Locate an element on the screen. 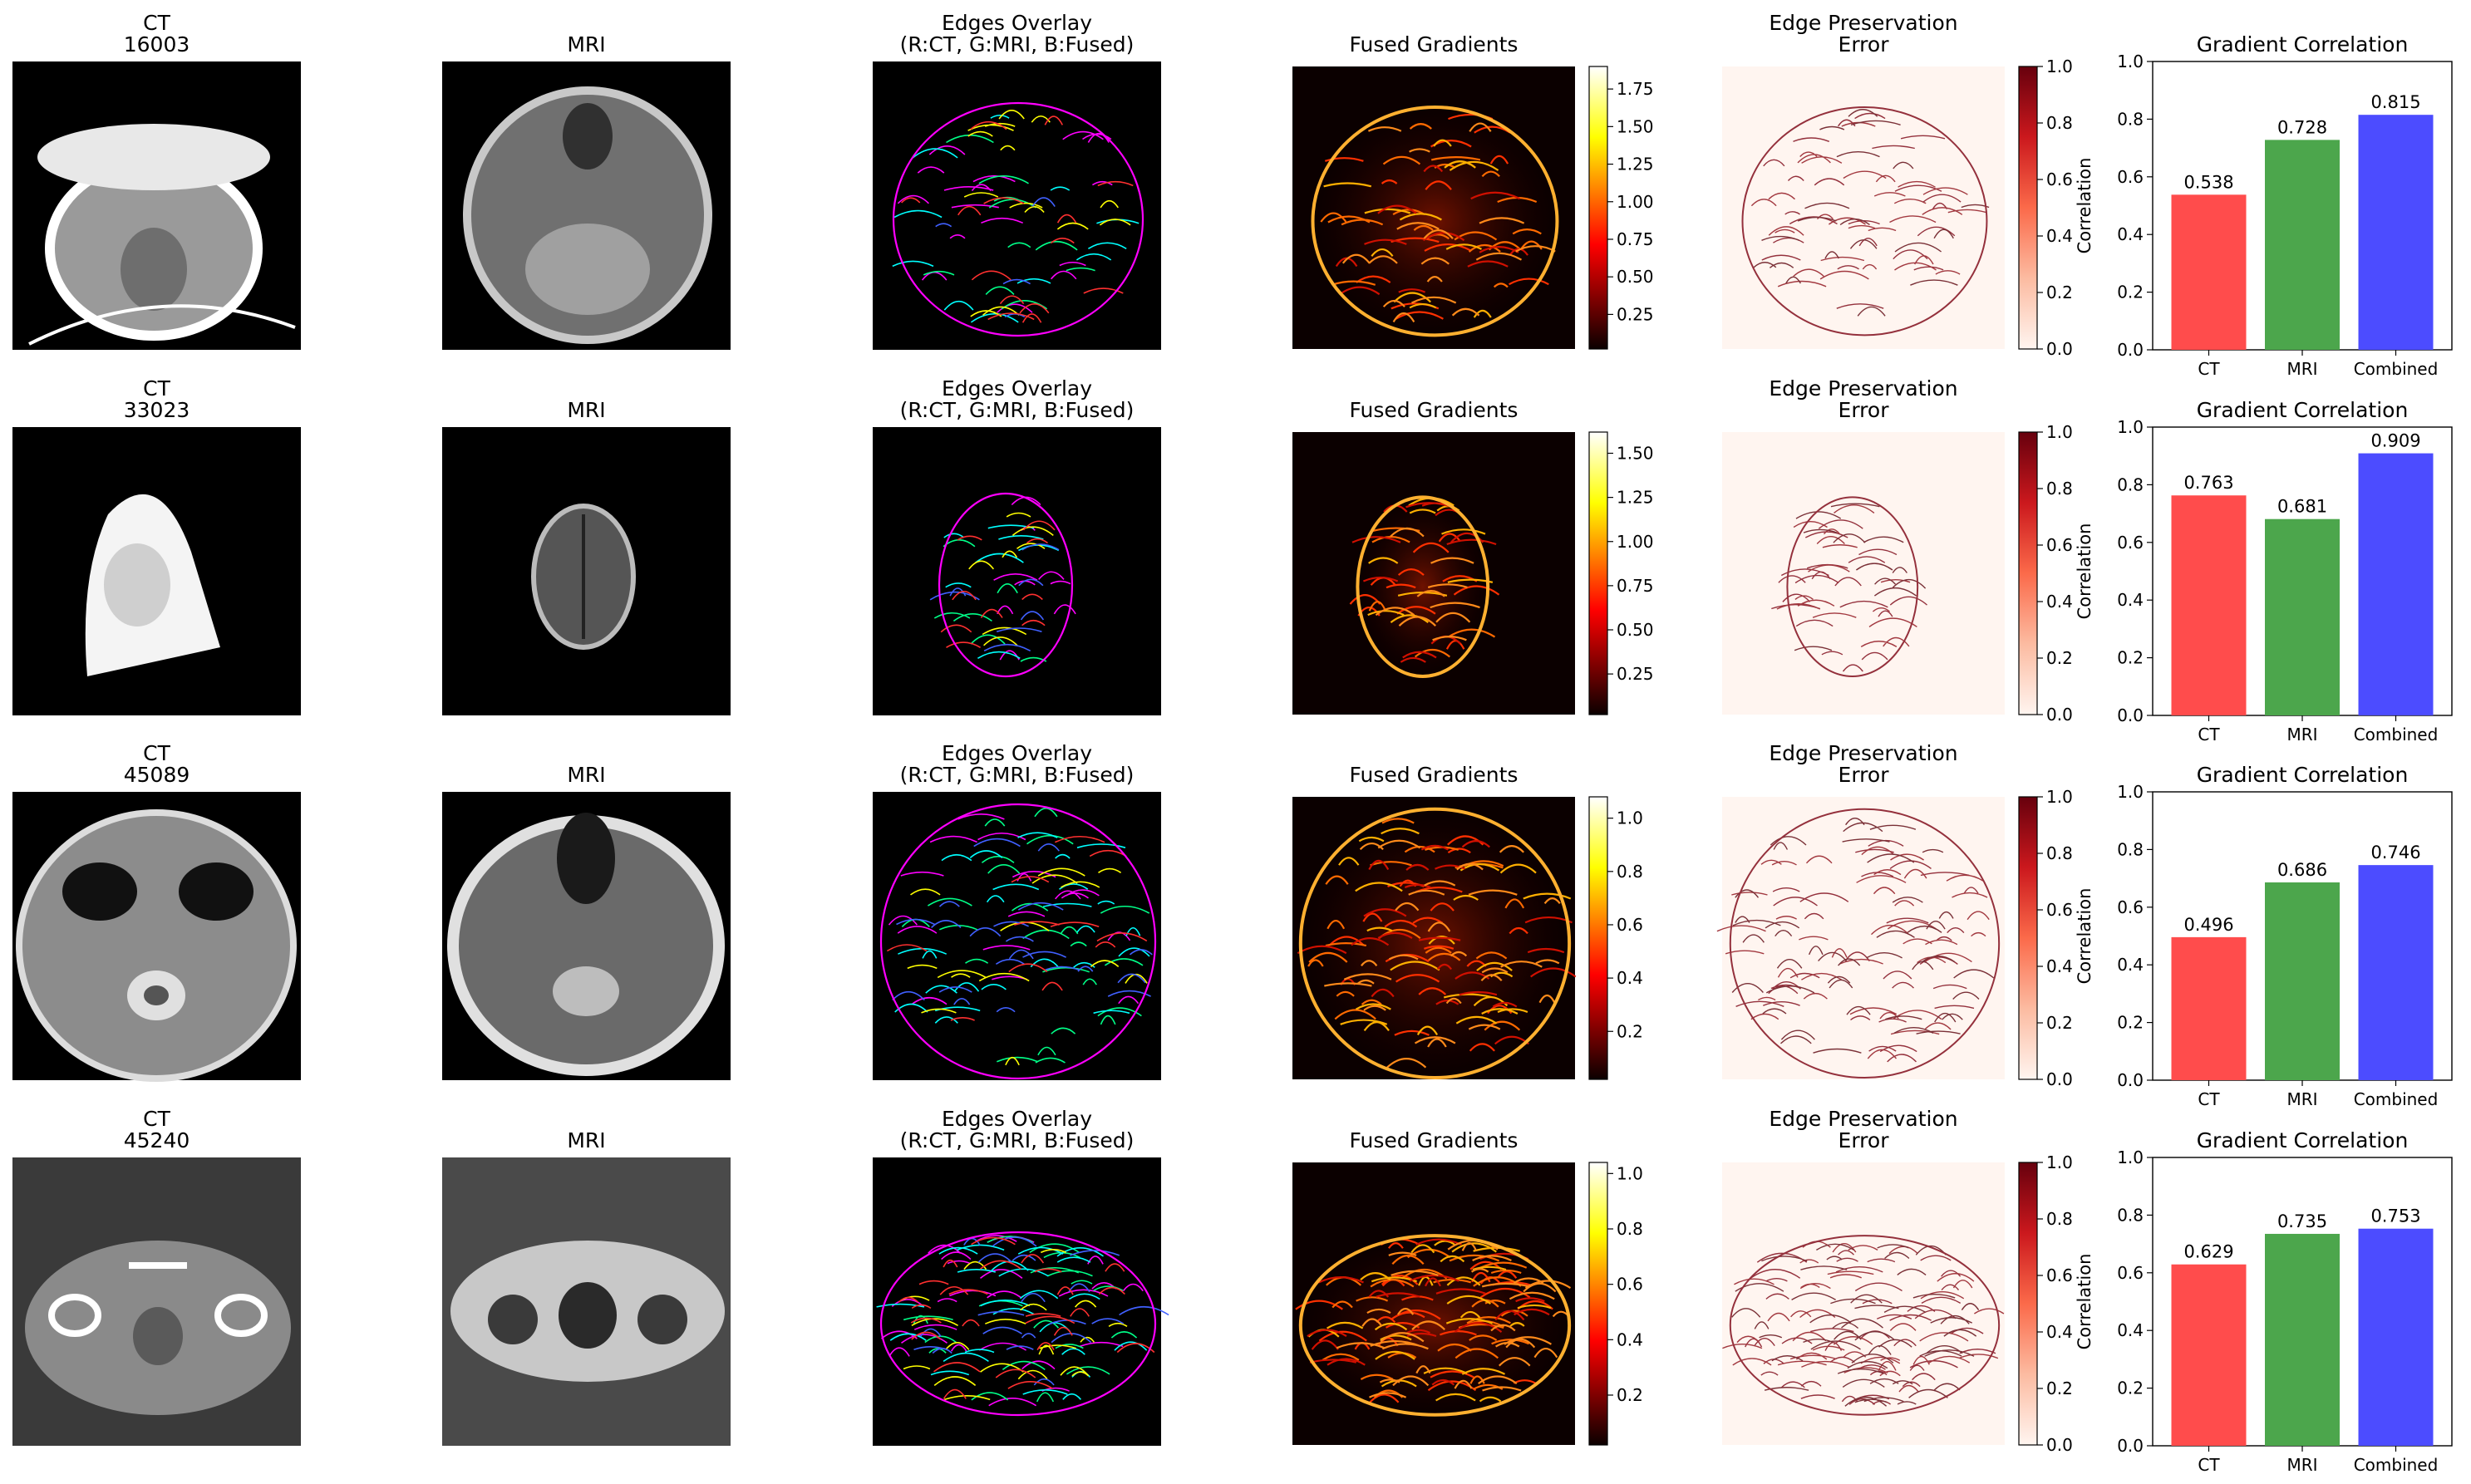 This screenshot has height=1484, width=2471. bar-value-label: 0.496 is located at coordinates (2208, 925).